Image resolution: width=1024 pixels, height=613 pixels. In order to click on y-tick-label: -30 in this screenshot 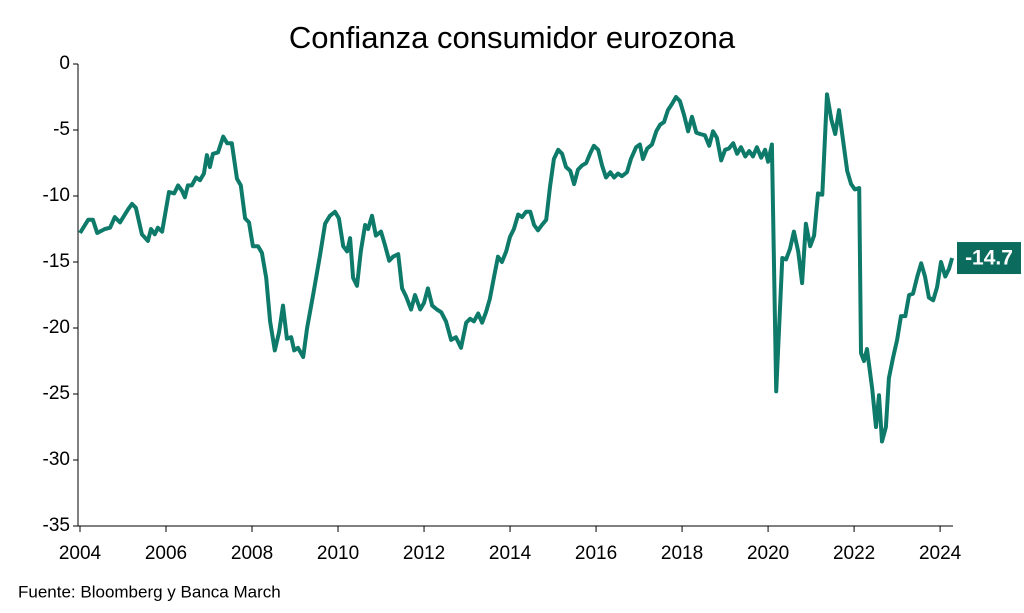, I will do `click(56, 459)`.